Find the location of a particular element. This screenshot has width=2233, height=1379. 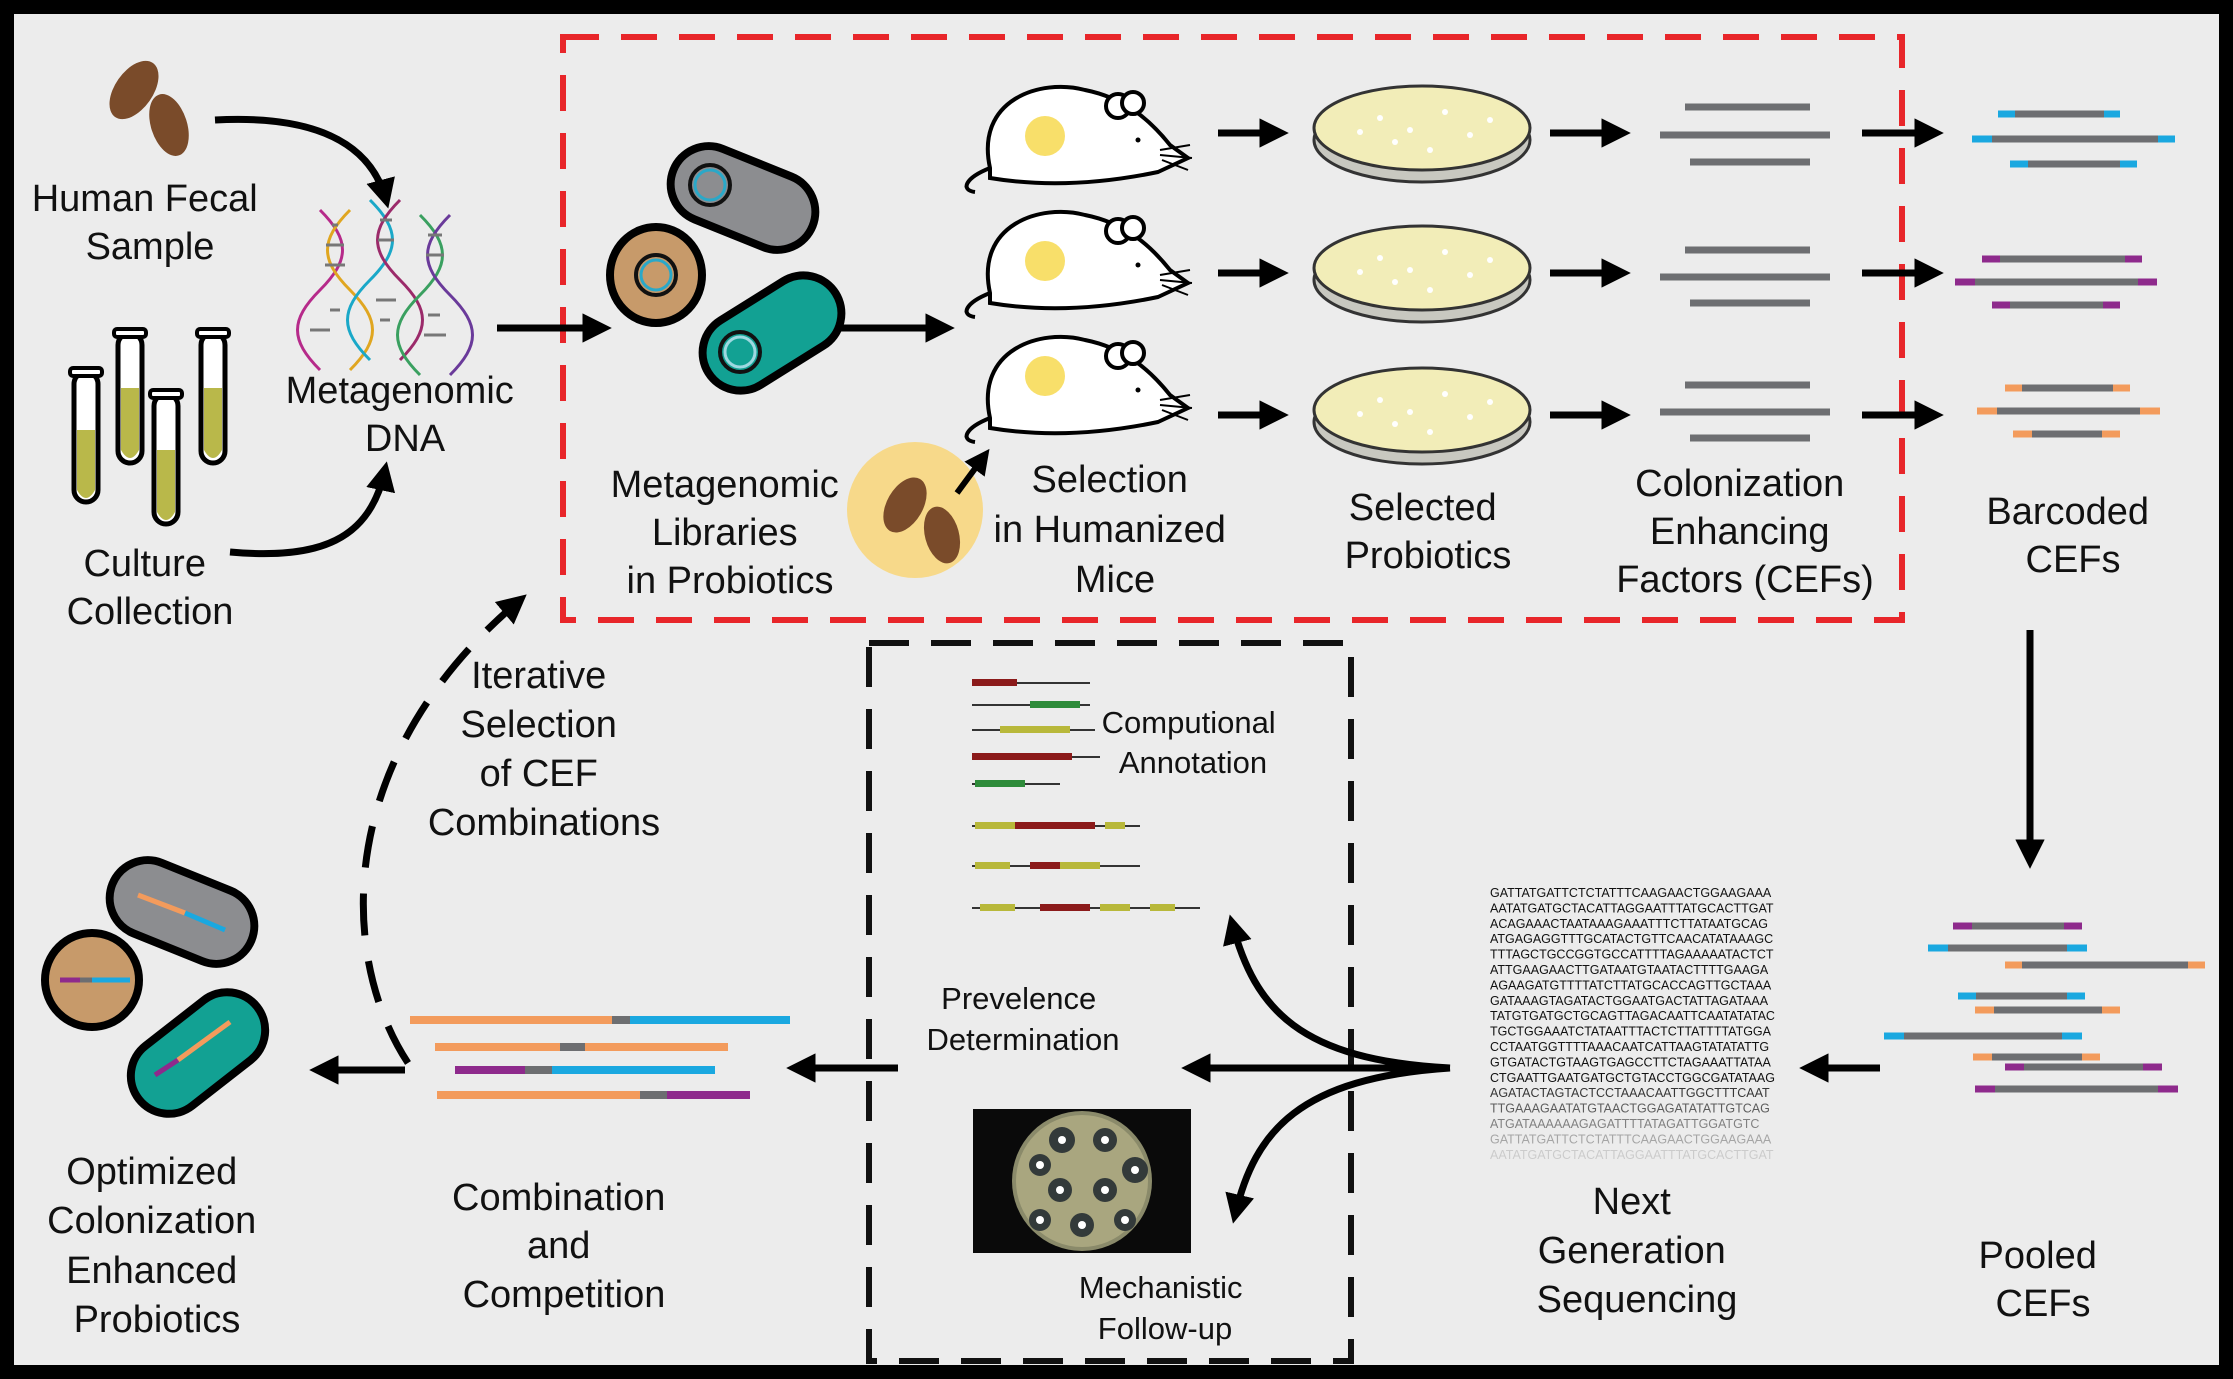

sequence-line: ATGAGAGGTTTGCATACTGTTCAACATATAAAGC is located at coordinates (1631, 939).